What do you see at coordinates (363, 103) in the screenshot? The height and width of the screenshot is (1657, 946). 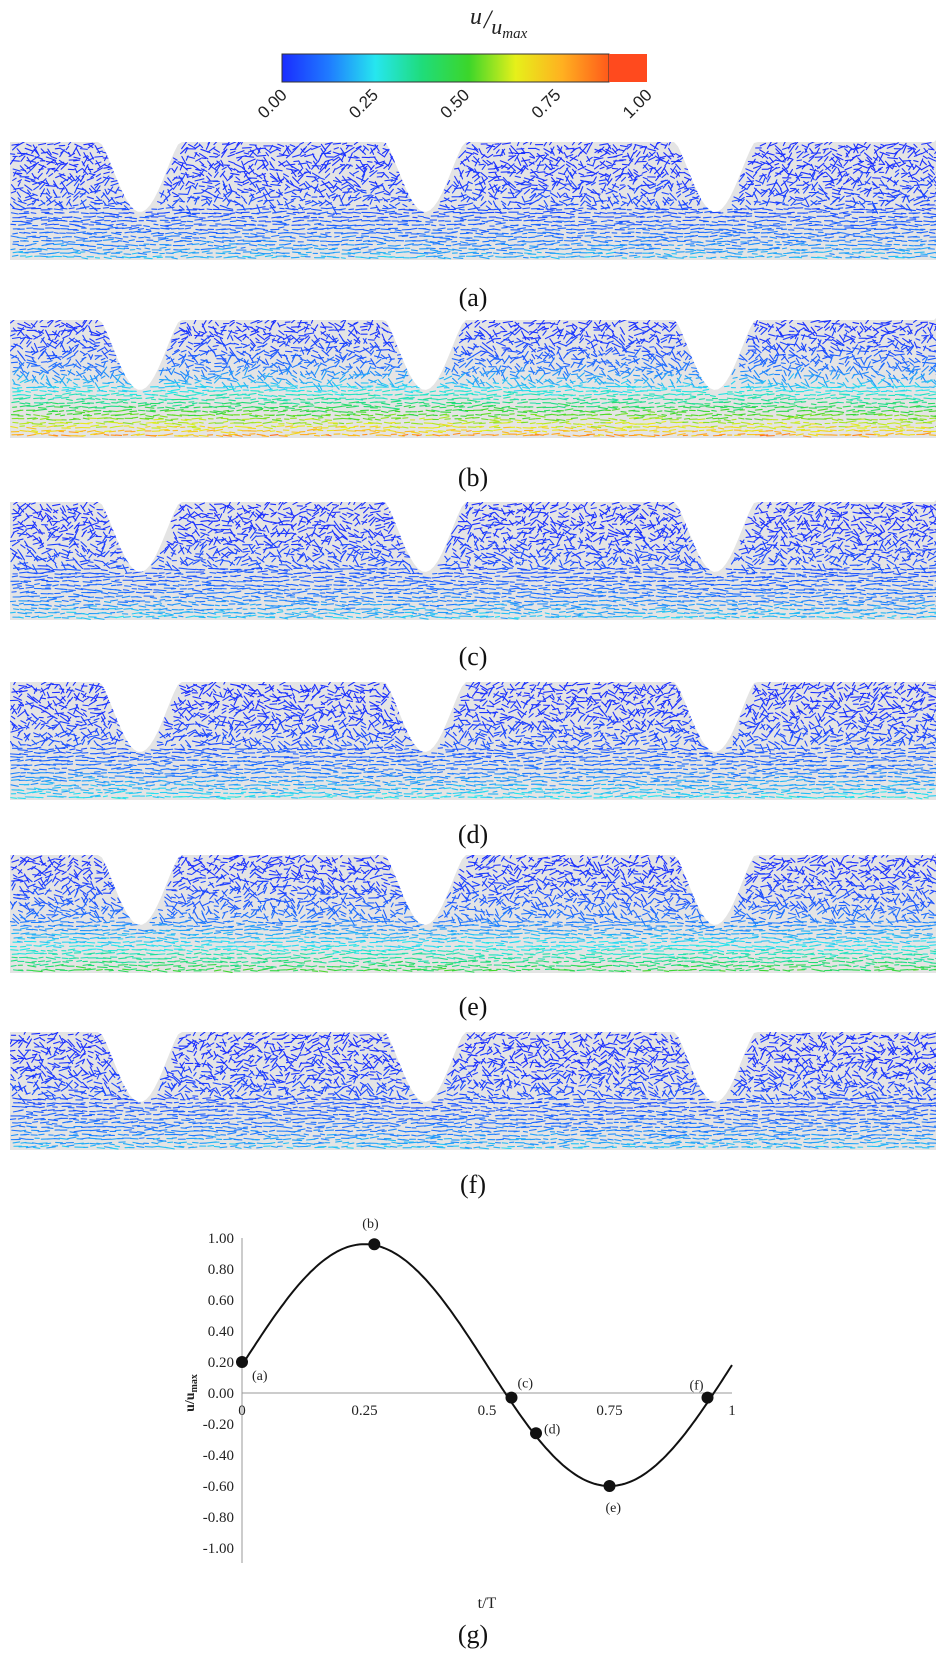 I see `colorbar-tick-label: 0.25` at bounding box center [363, 103].